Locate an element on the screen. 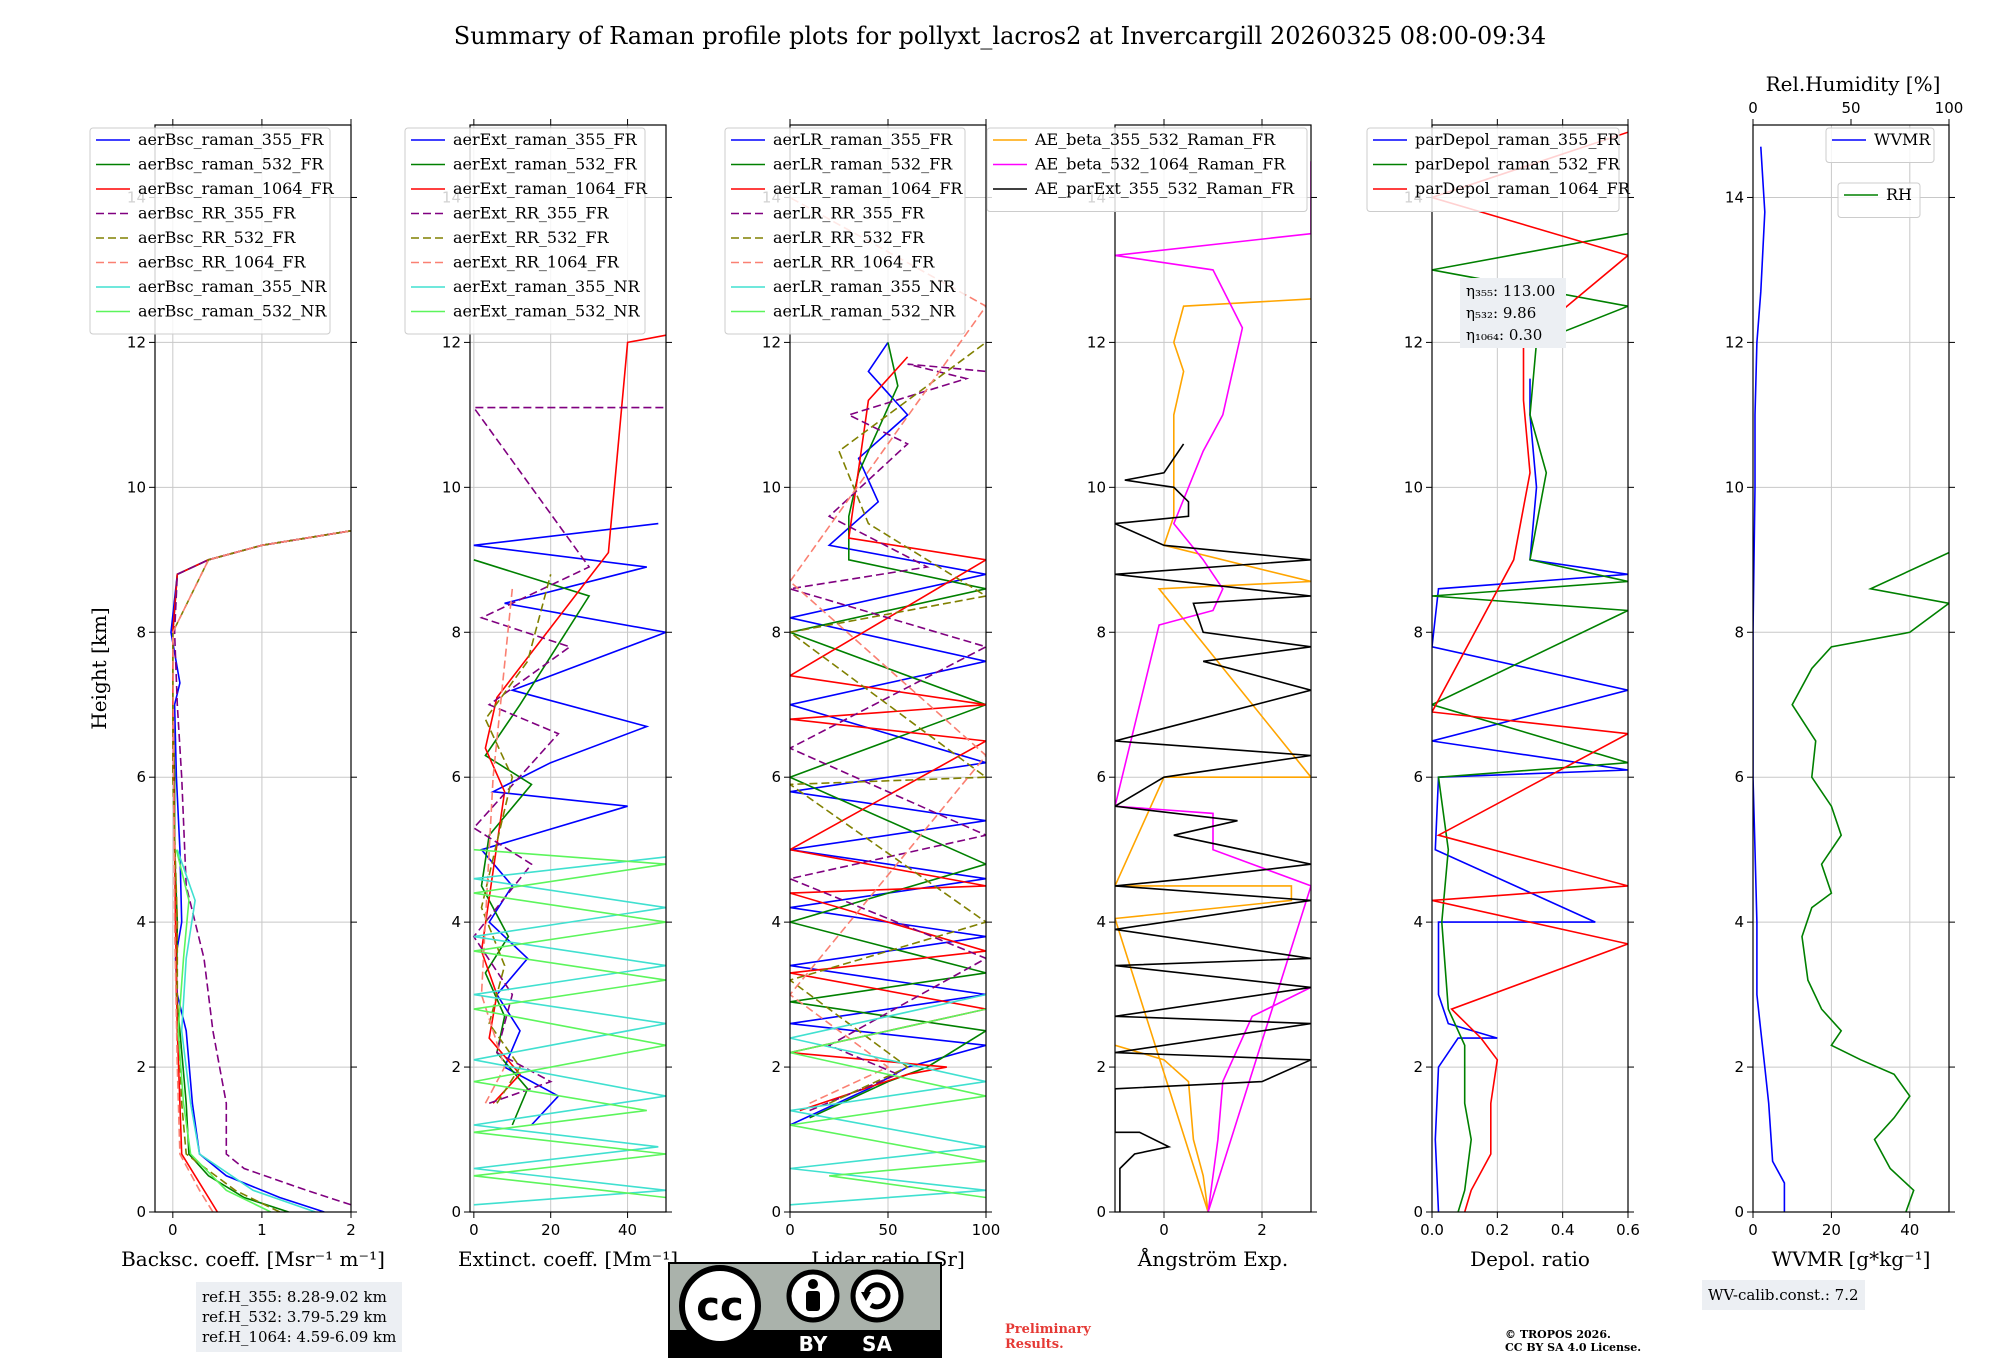 Image resolution: width=2000 pixels, height=1360 pixels. x-tick-label: 2 is located at coordinates (1262, 1230).